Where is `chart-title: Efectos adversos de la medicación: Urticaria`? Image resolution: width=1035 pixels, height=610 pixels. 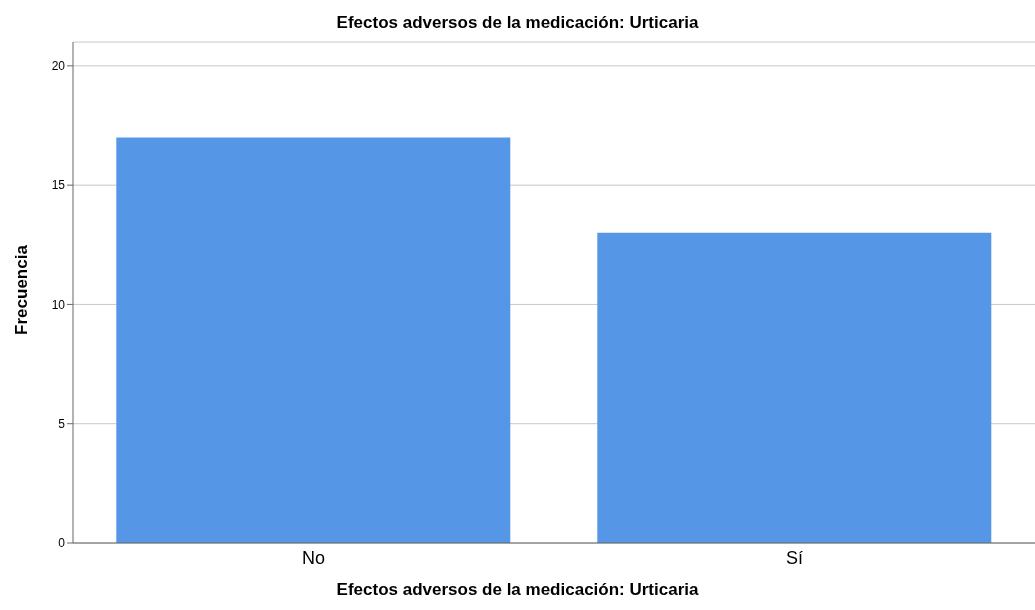
chart-title: Efectos adversos de la medicación: Urticaria is located at coordinates (517, 23).